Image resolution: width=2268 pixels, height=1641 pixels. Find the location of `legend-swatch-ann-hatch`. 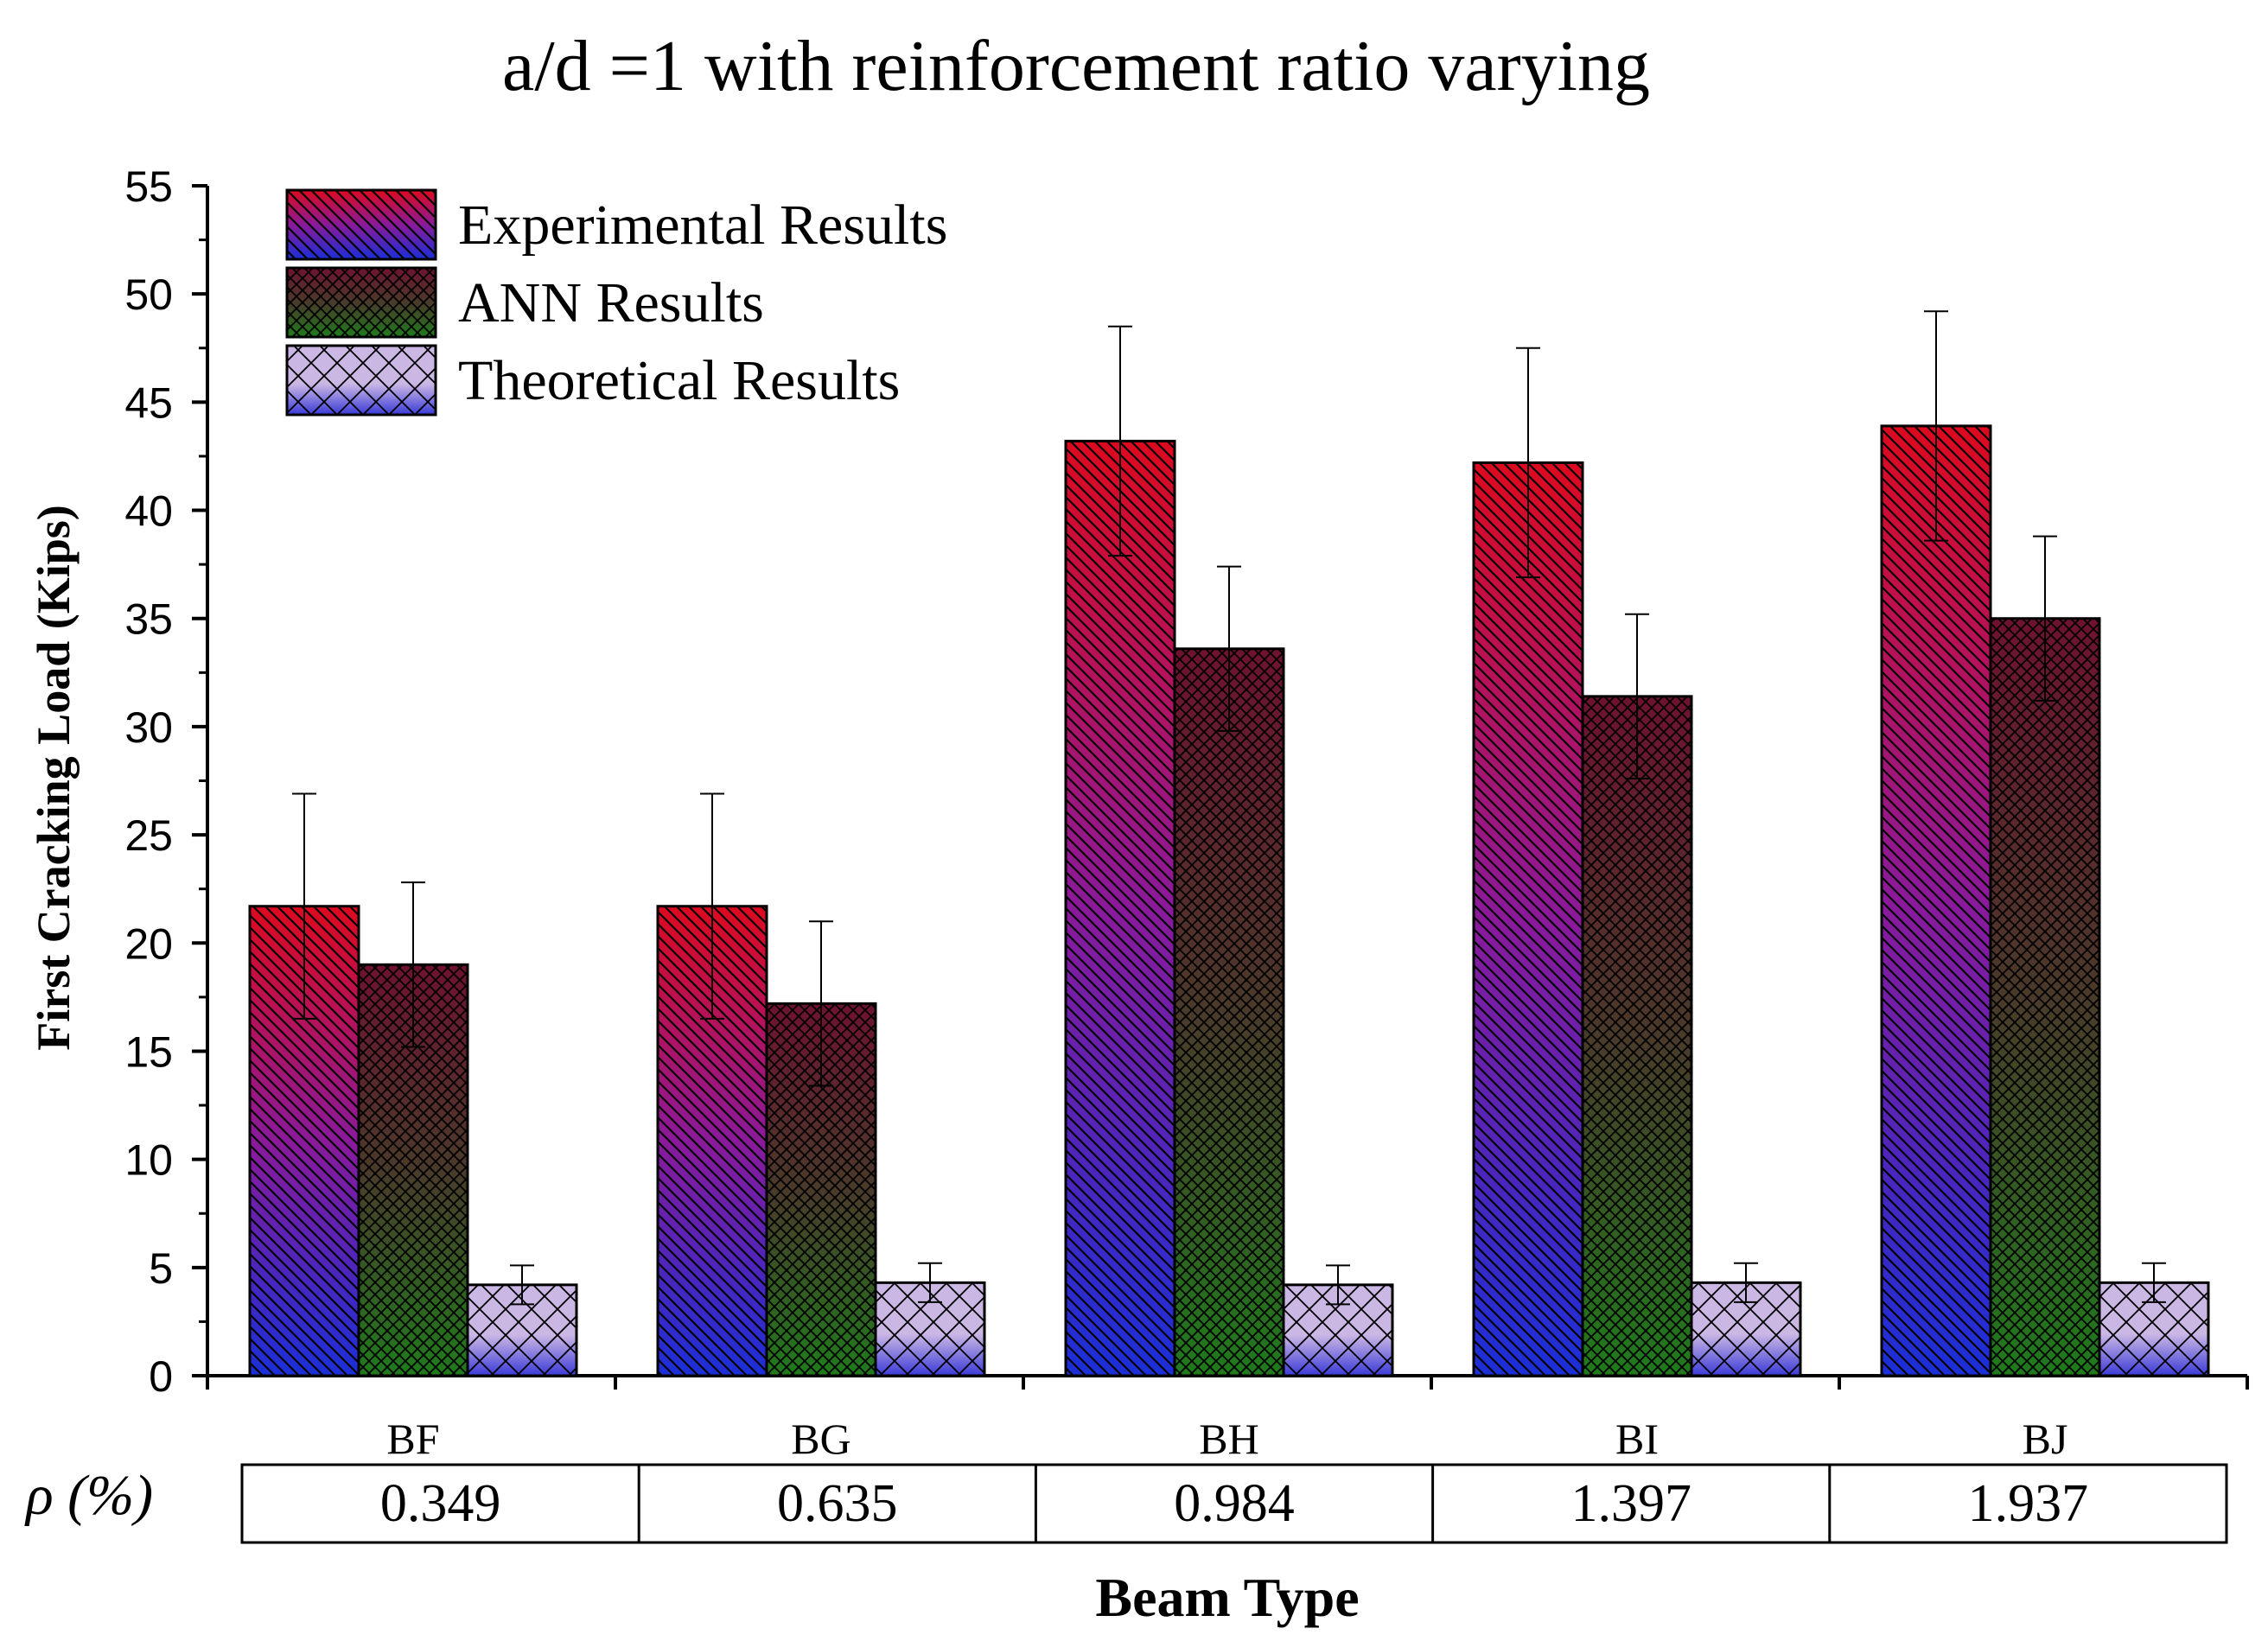

legend-swatch-ann-hatch is located at coordinates (361, 302).